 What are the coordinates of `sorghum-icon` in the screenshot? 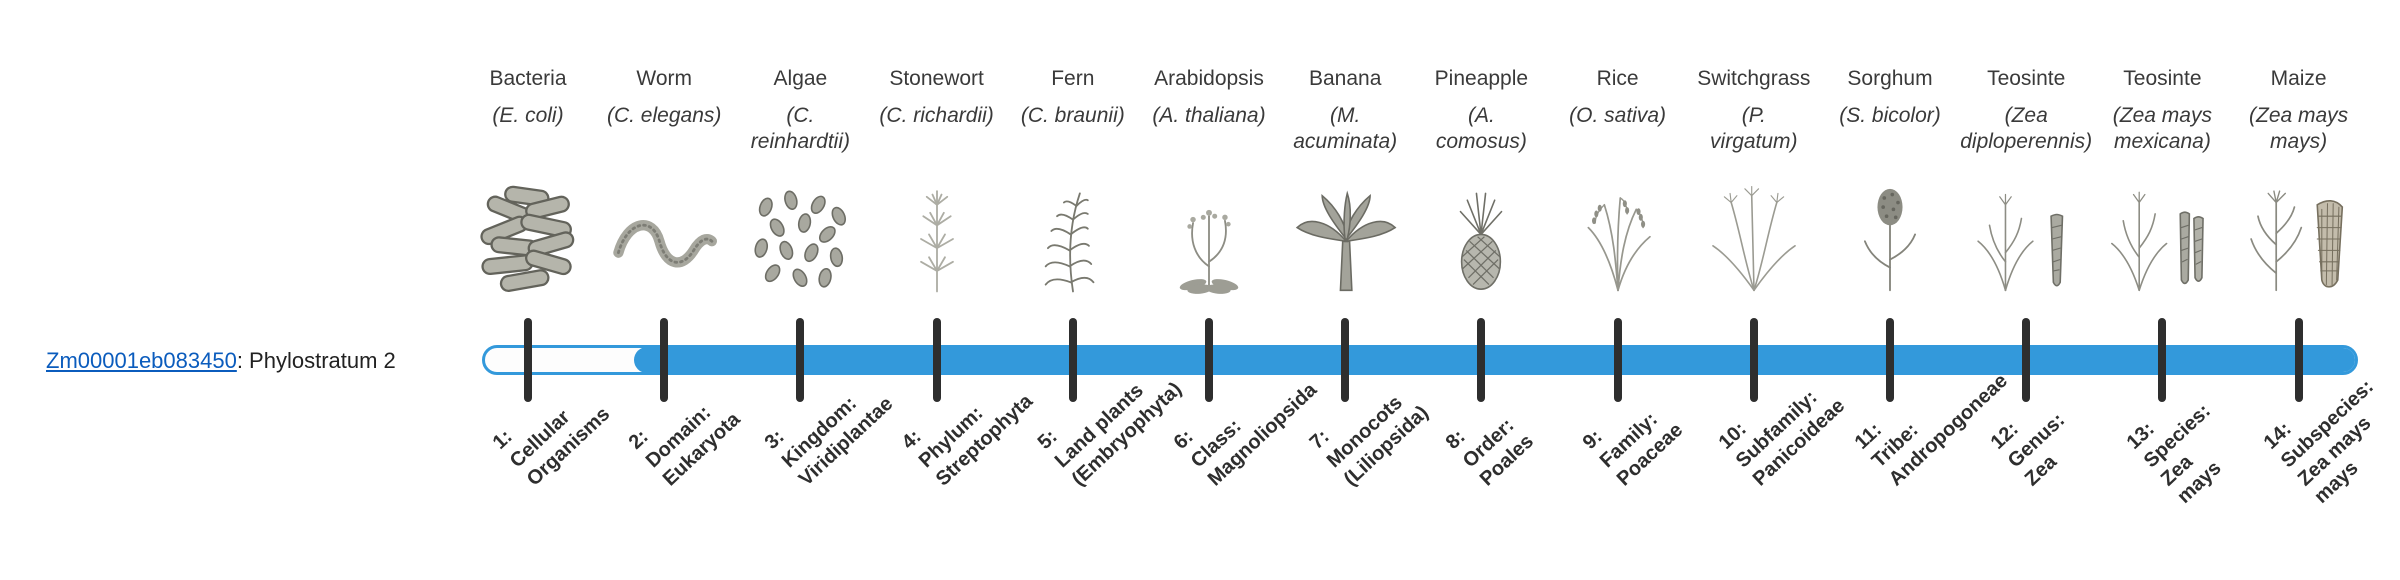 It's located at (1890, 239).